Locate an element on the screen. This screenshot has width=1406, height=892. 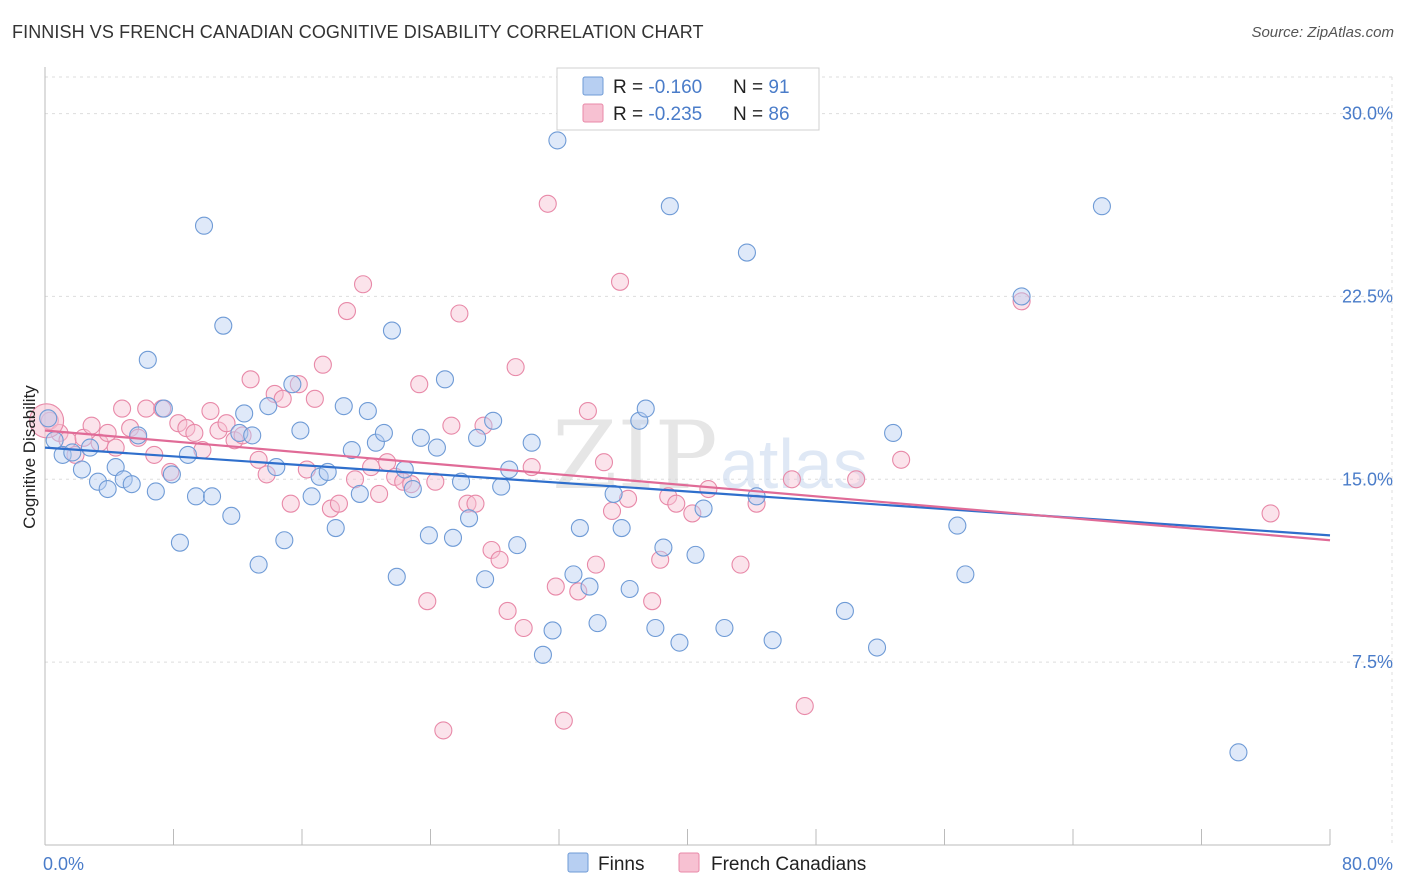
french-canadians-trend-line is located at coordinates (687, 485).